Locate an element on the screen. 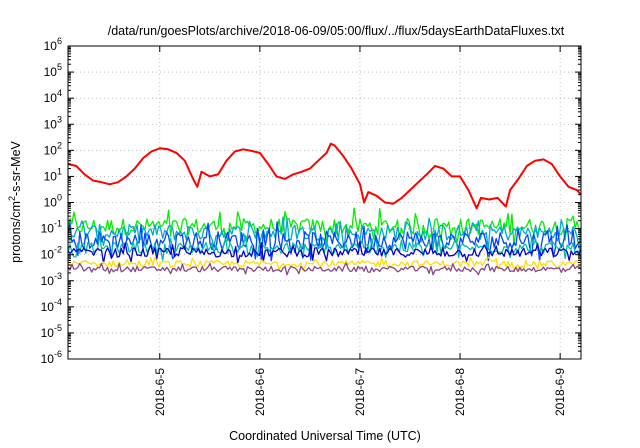 Image resolution: width=640 pixels, height=448 pixels. x-tick-label: 2018-6-5 is located at coordinates (160, 392).